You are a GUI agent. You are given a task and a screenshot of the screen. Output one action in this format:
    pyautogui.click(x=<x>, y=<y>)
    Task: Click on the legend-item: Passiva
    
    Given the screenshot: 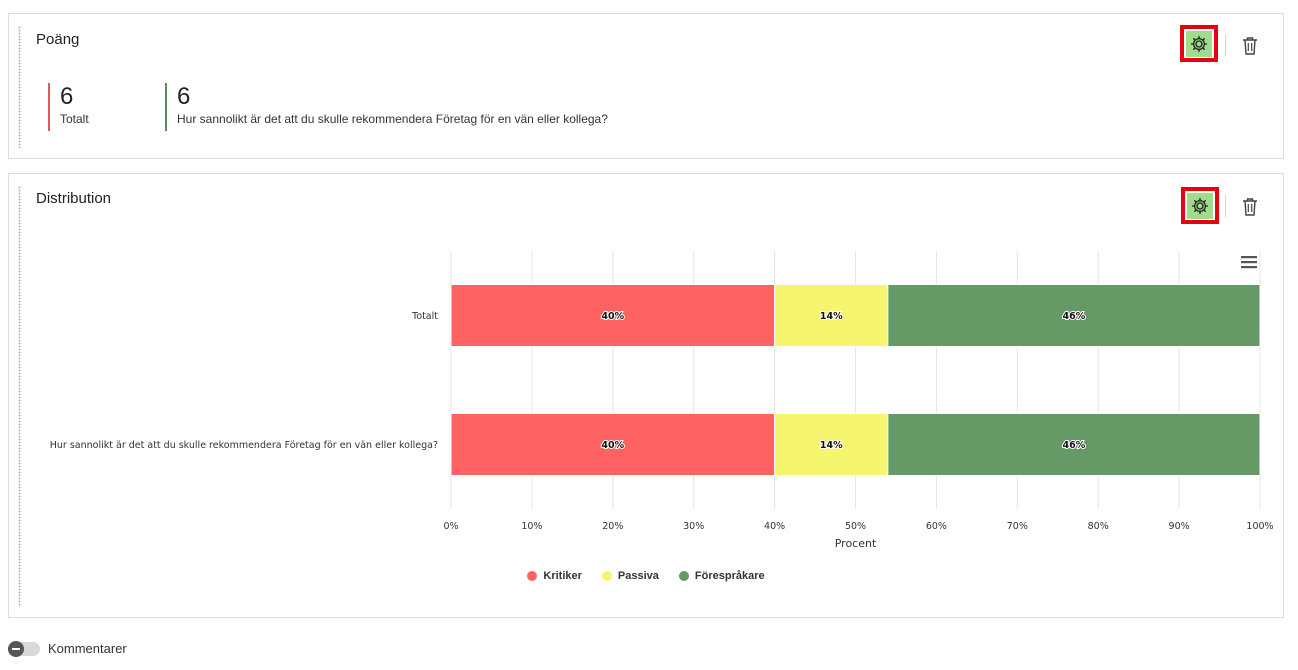 What is the action you would take?
    pyautogui.click(x=630, y=576)
    